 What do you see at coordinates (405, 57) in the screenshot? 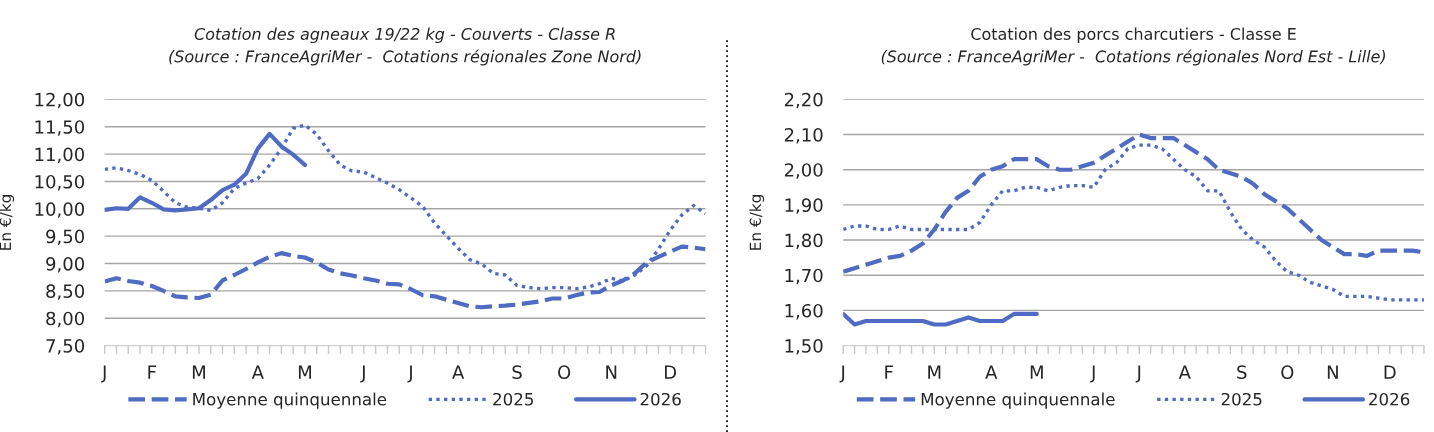
I see `chart-subtitle: (Source : FranceAgriMer - Cotations régionales Zone Nord)` at bounding box center [405, 57].